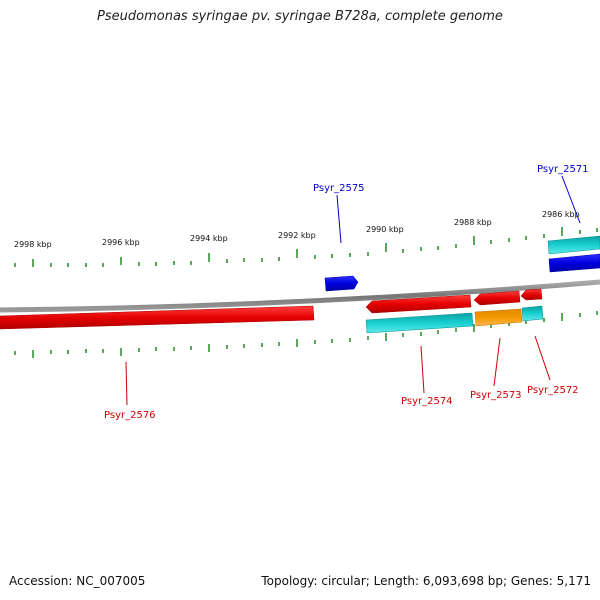 The image size is (600, 600). Describe the element at coordinates (130, 415) in the screenshot. I see `gene-label-psyr-2576: Psyr_2576` at that location.